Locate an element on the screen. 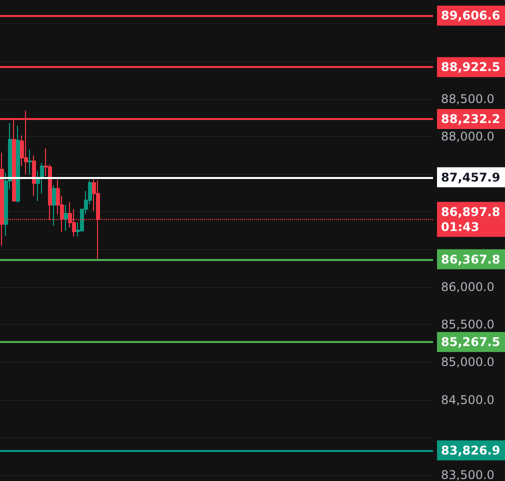 Image resolution: width=505 pixels, height=481 pixels. ref-line-label: 88,232.2 is located at coordinates (470, 119).